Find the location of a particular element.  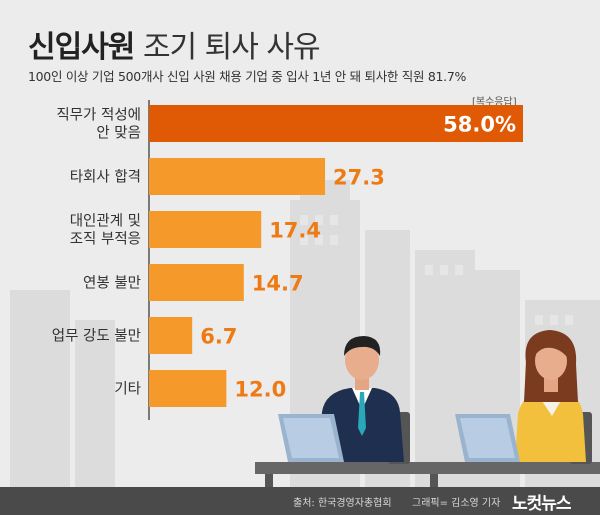

category-label: 타회사 합격 is located at coordinates (105, 177).